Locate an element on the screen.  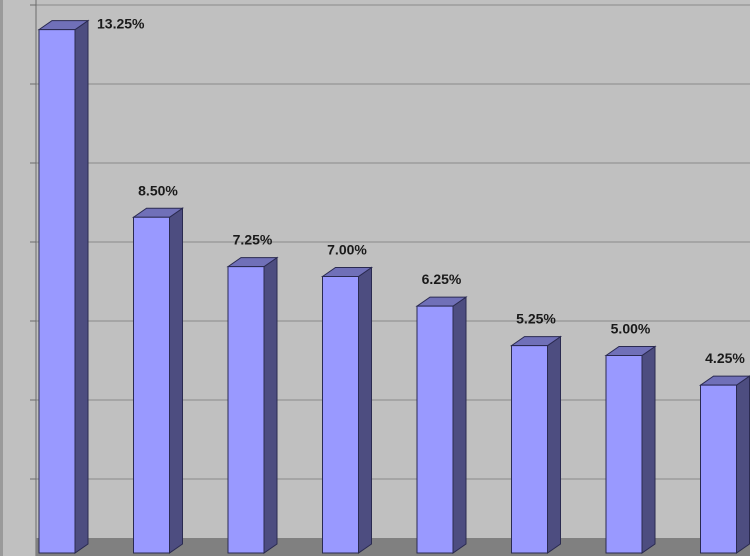
data-label: 5.00% is located at coordinates (631, 329).